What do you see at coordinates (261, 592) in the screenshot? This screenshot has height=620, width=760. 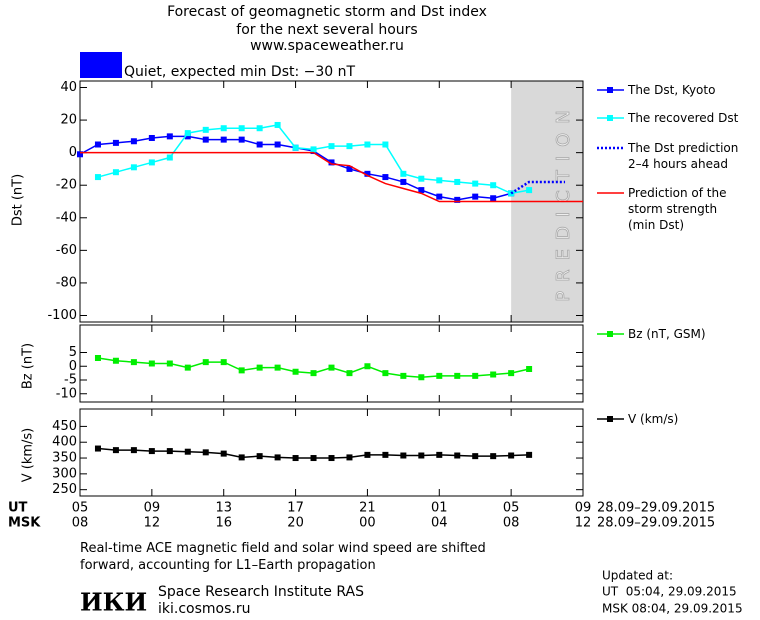 I see `institute: Space Research Institute RAS` at bounding box center [261, 592].